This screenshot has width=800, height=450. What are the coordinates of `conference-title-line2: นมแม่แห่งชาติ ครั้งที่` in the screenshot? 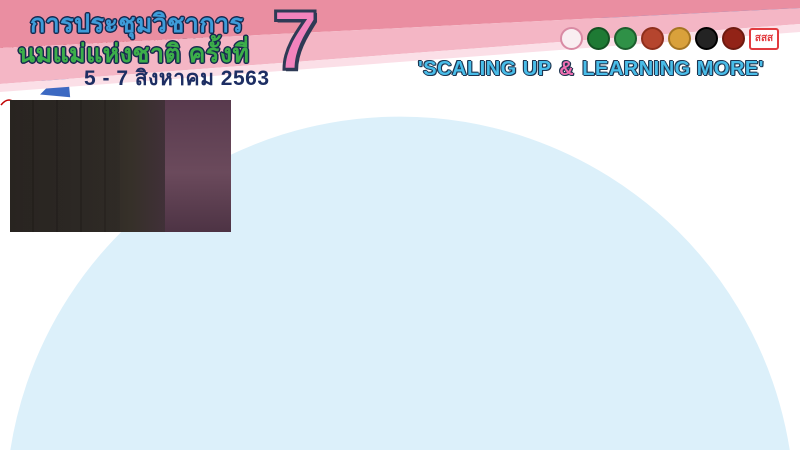 It's located at (134, 54).